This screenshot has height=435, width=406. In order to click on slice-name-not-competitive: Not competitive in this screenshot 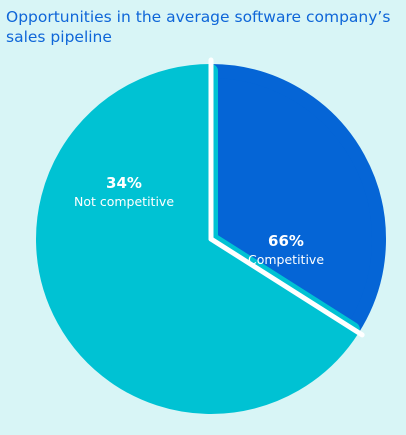, I will do `click(124, 201)`.